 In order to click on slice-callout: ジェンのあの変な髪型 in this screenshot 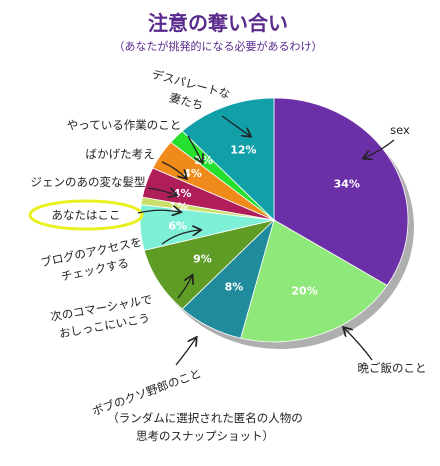, I will do `click(88, 182)`.